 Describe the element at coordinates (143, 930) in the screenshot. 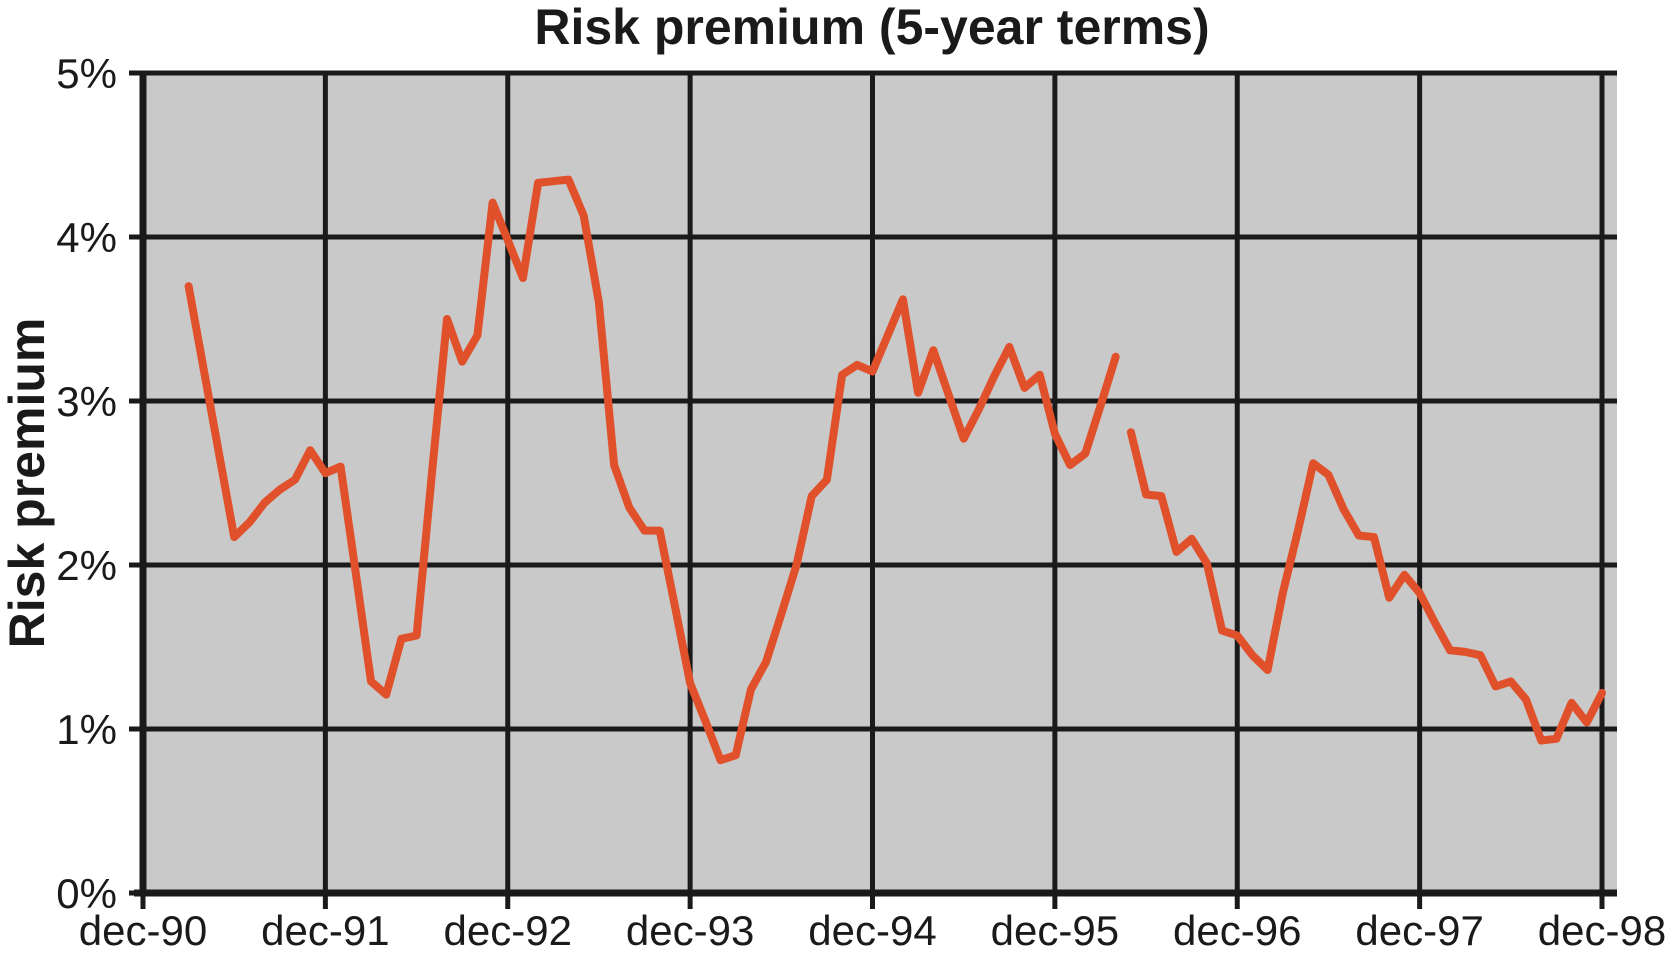

I see `x-tick-label: dec-90` at that location.